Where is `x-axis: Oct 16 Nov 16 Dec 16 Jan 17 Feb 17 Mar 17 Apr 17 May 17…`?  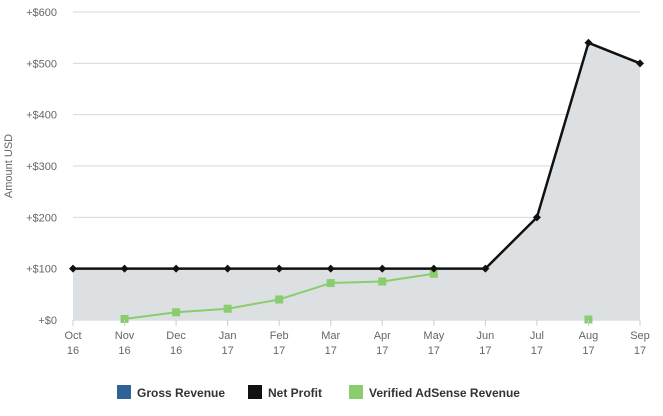
x-axis: Oct 16 Nov 16 Dec 16 Jan 17 Feb 17 Mar 17 Apr 17 May 17… is located at coordinates (357, 338).